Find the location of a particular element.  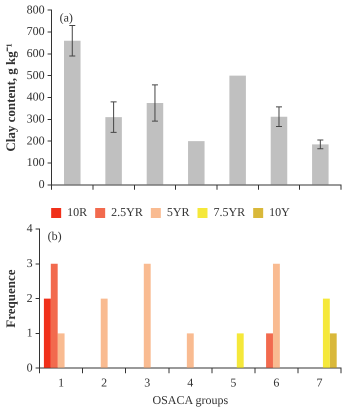

y-tick-label: 300 is located at coordinates (35, 118).